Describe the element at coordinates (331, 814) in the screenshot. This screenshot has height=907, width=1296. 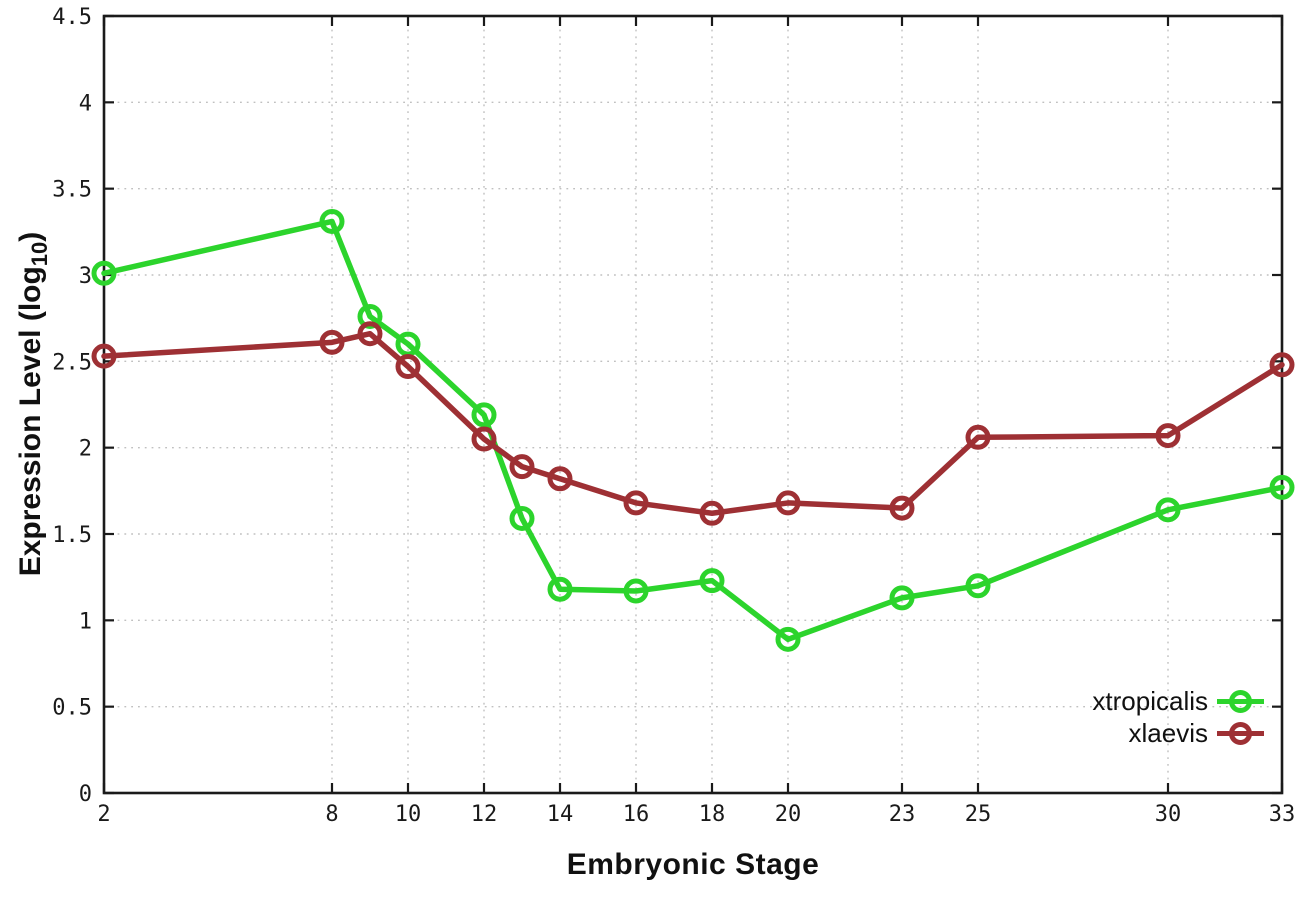
I see `x-tick-label: 8` at that location.